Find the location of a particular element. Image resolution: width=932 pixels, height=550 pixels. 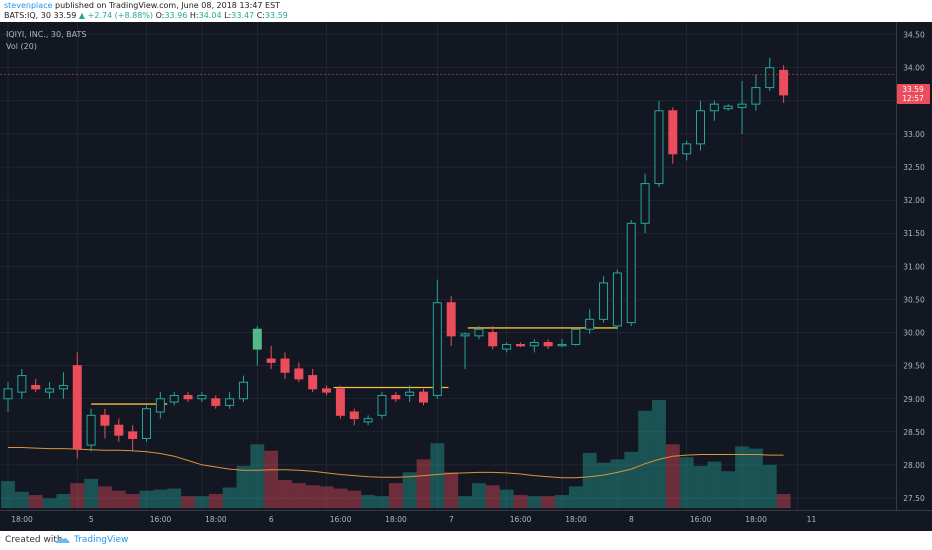

price-tick-label: 34.50 is located at coordinates (914, 35).